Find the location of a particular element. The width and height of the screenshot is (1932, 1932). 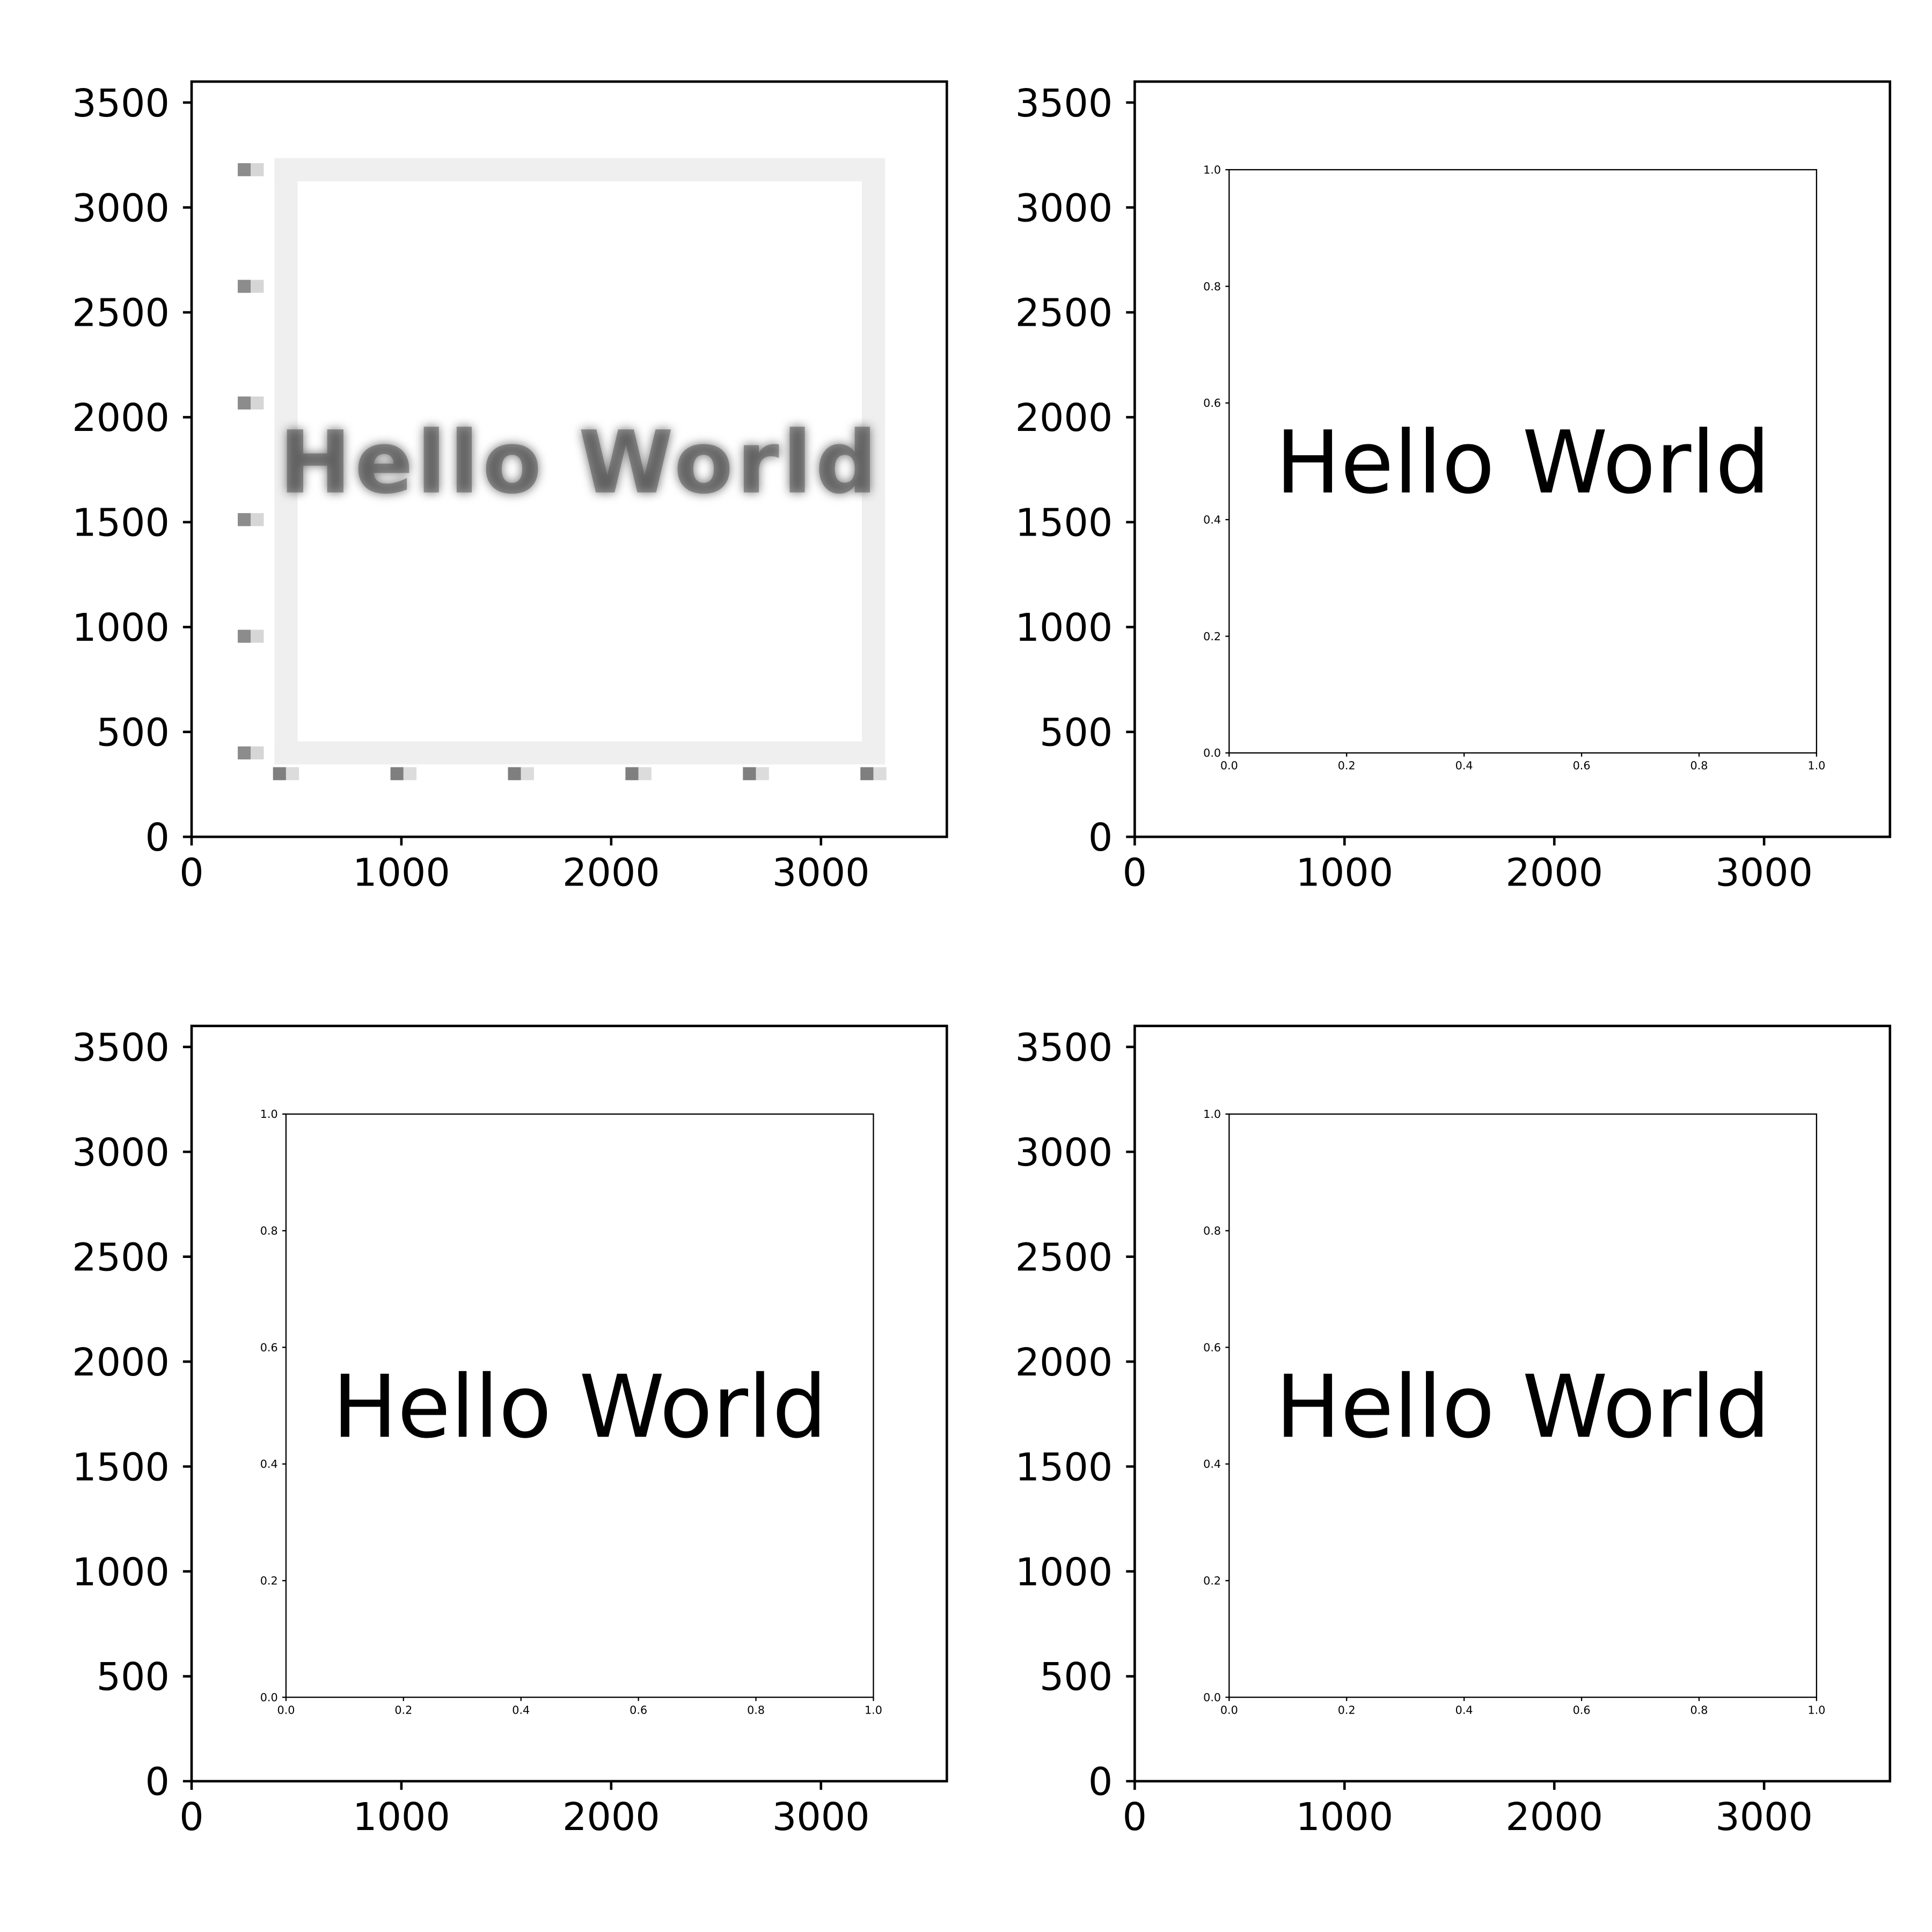

inset-frame-band is located at coordinates (579, 461).